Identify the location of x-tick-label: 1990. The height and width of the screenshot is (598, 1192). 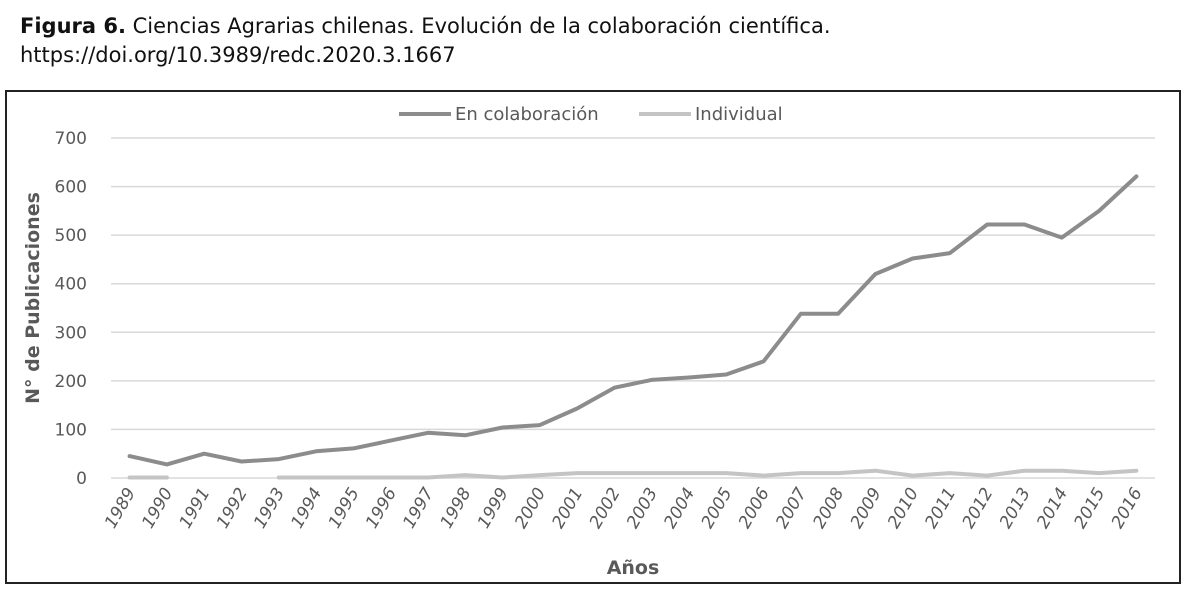
(157, 508).